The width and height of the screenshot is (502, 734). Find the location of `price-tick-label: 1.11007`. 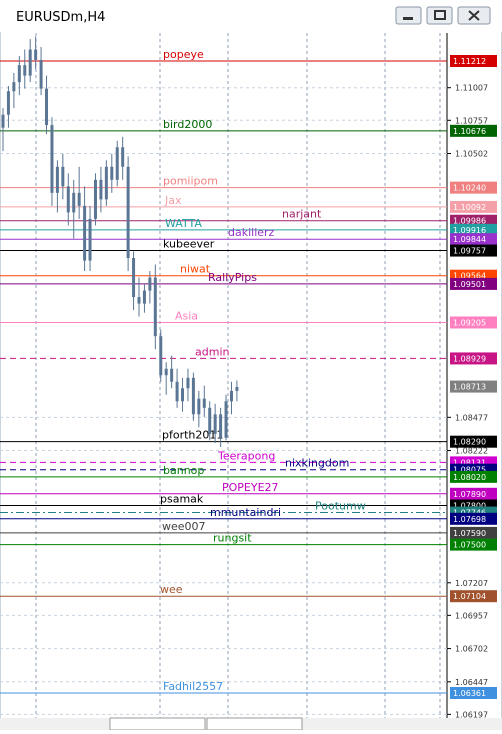

price-tick-label: 1.11007 is located at coordinates (471, 88).